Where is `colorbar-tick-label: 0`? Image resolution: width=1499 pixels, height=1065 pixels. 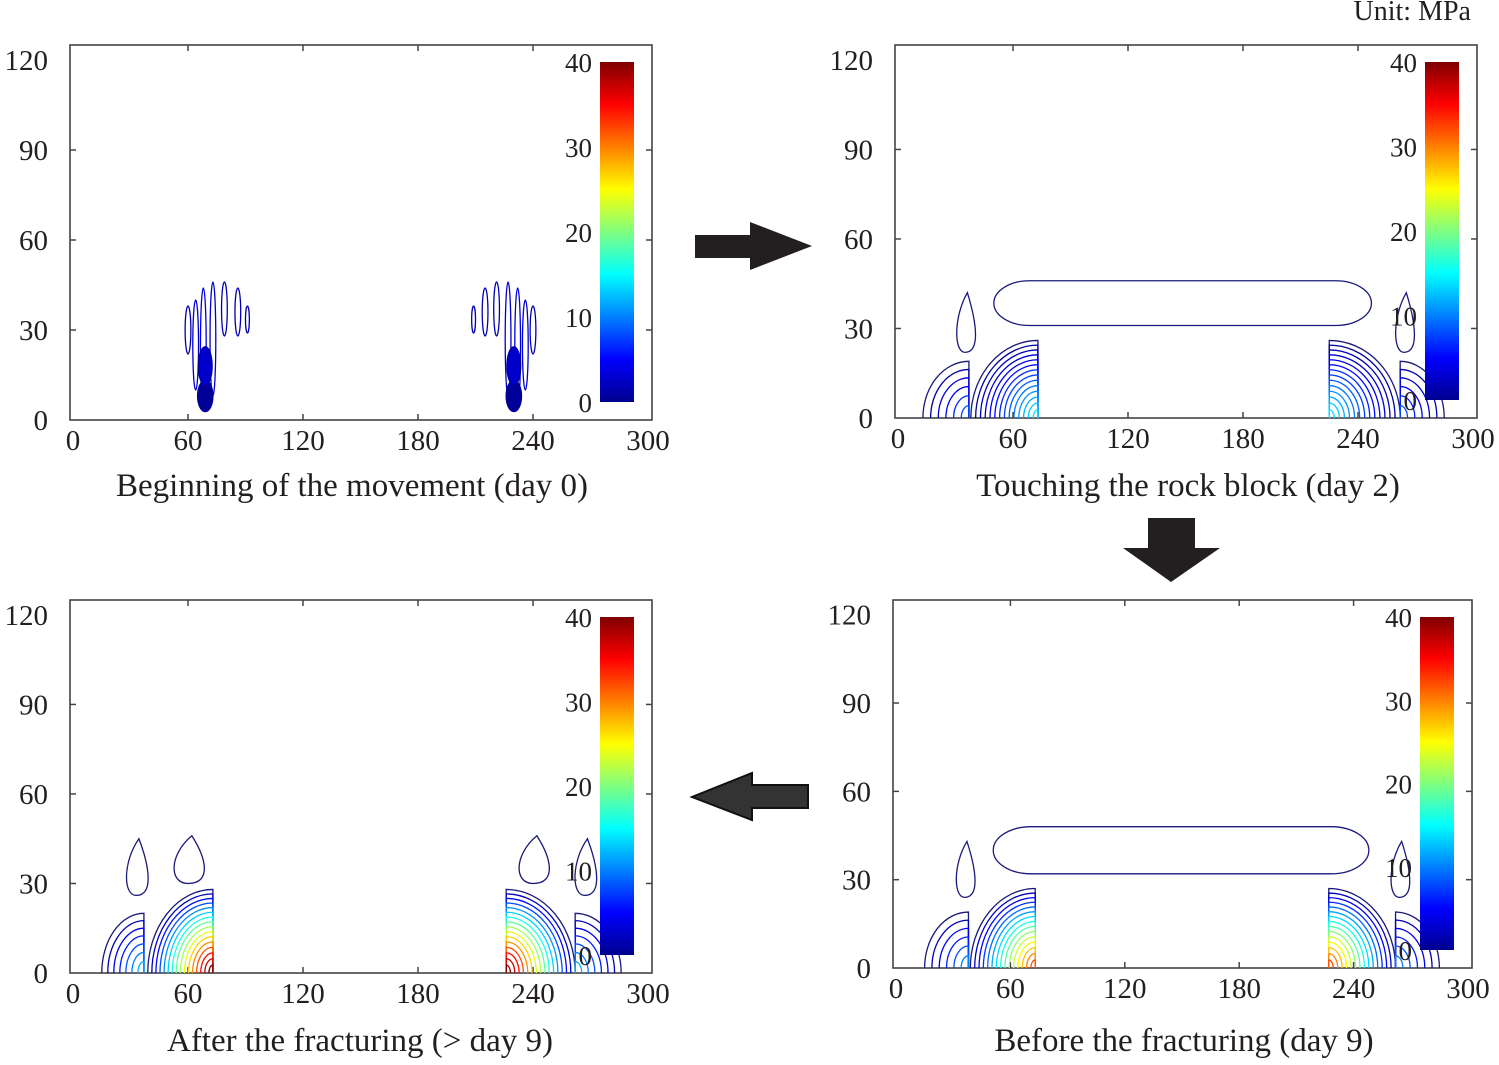 colorbar-tick-label: 0 is located at coordinates (1411, 401).